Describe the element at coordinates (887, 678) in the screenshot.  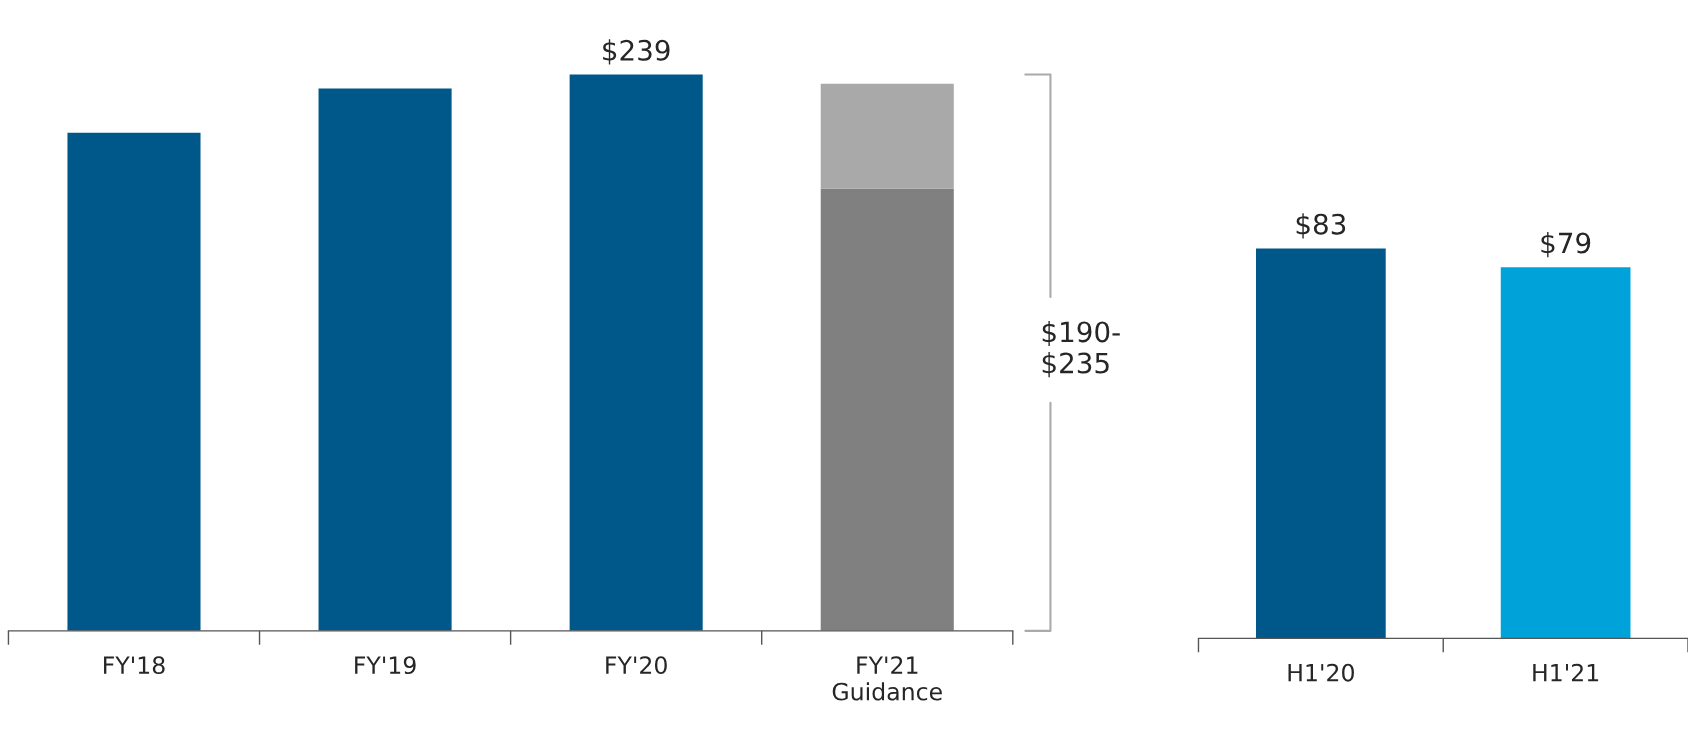
I see `x-tick-label: FY'21 Guidance` at that location.